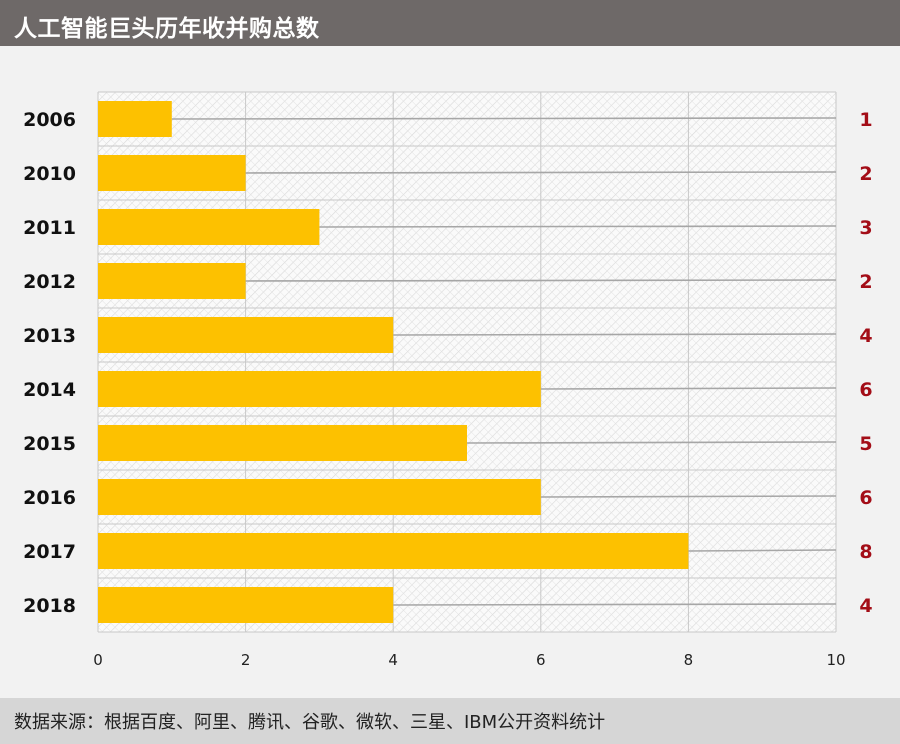  Describe the element at coordinates (310, 722) in the screenshot. I see `source-note: 数据来源：根据百度、阿里、腾讯、谷歌、微软、三星、IBM公开资料统计` at that location.